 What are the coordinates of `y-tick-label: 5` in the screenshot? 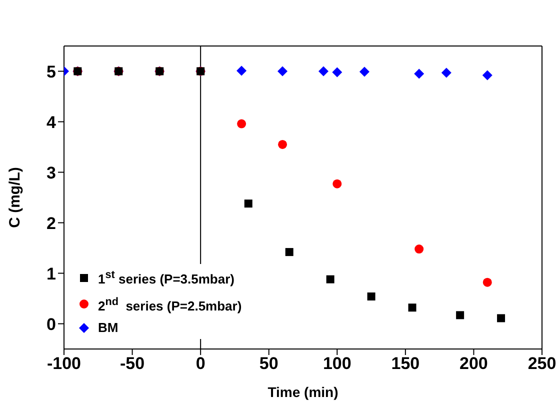 It's located at (51, 72).